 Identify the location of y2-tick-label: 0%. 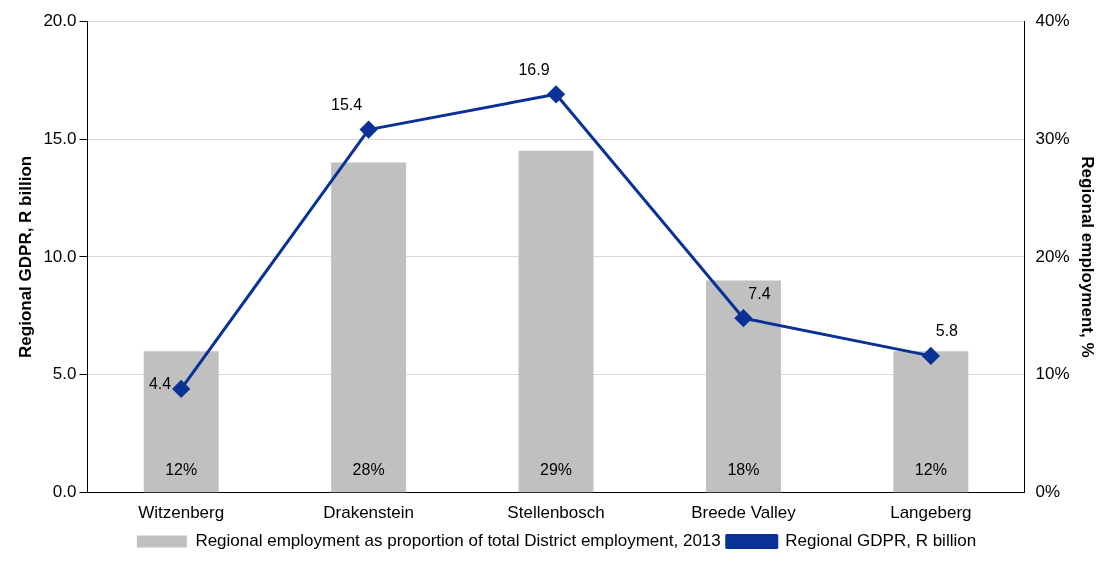
(1048, 492).